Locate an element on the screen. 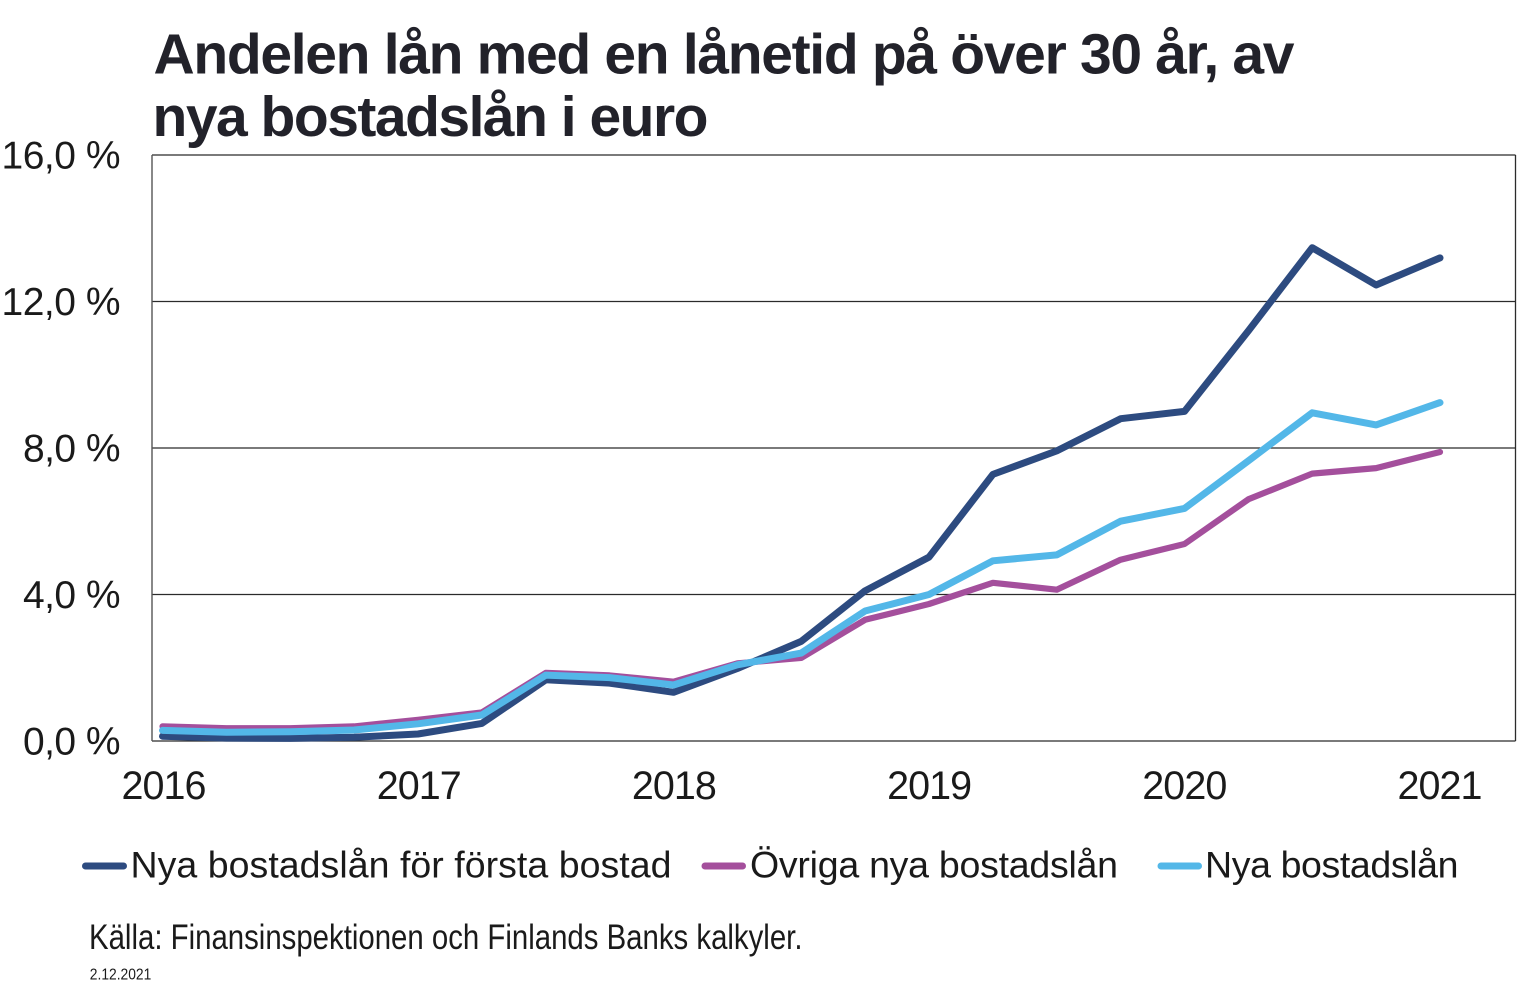 The image size is (1526, 997). svg-text: nya bostadslån i euro is located at coordinates (431, 117).